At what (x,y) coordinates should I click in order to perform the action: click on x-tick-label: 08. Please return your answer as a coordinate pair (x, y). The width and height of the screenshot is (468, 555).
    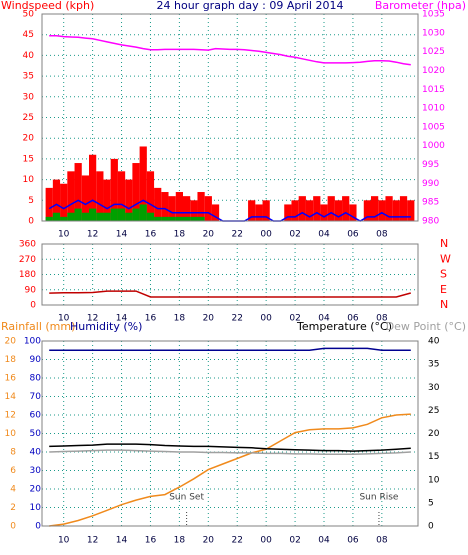
    Looking at the image, I should click on (382, 319).